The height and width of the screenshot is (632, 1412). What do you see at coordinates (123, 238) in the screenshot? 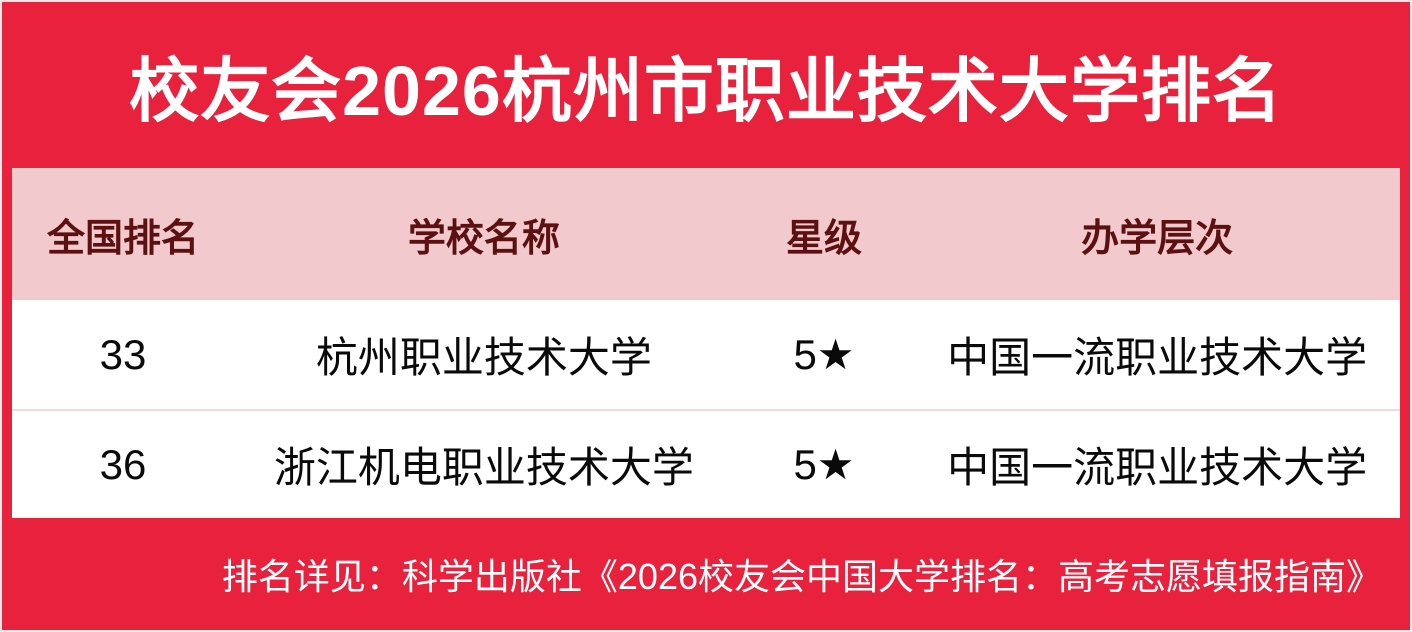
I see `column-header-national-rank: 全国排名` at bounding box center [123, 238].